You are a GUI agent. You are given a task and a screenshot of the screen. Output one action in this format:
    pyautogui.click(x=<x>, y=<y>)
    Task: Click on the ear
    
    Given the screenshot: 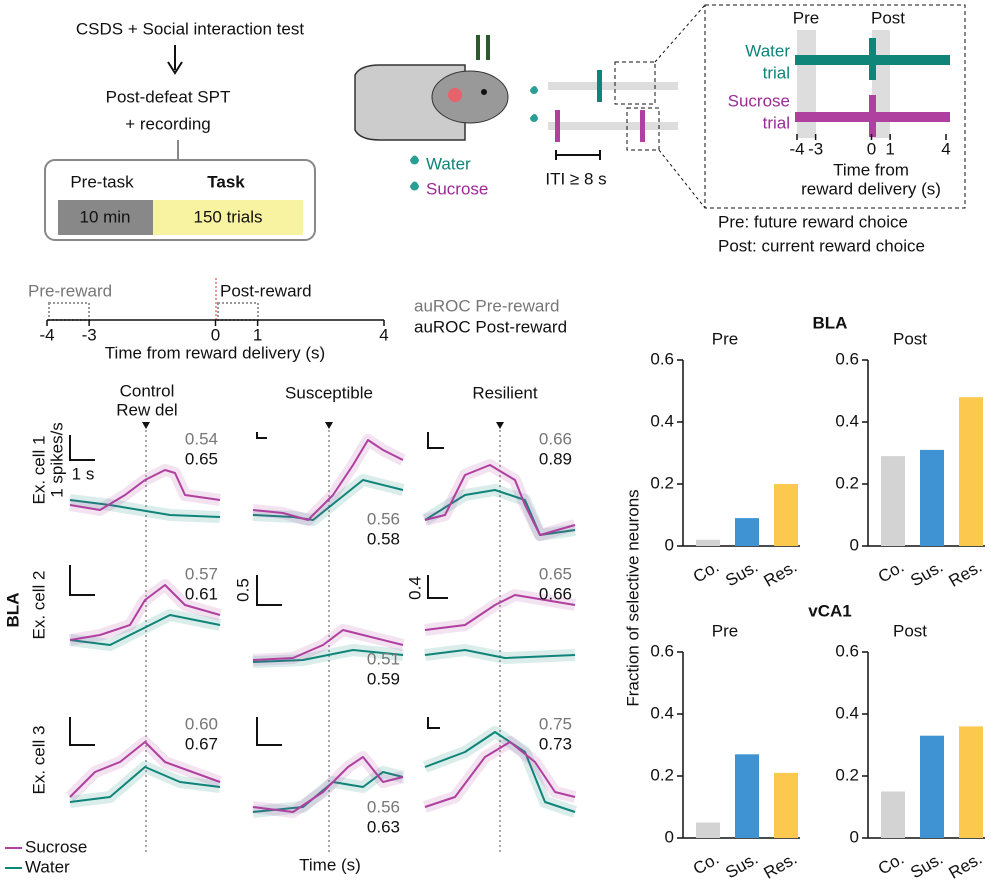 What is the action you would take?
    pyautogui.click(x=455, y=95)
    